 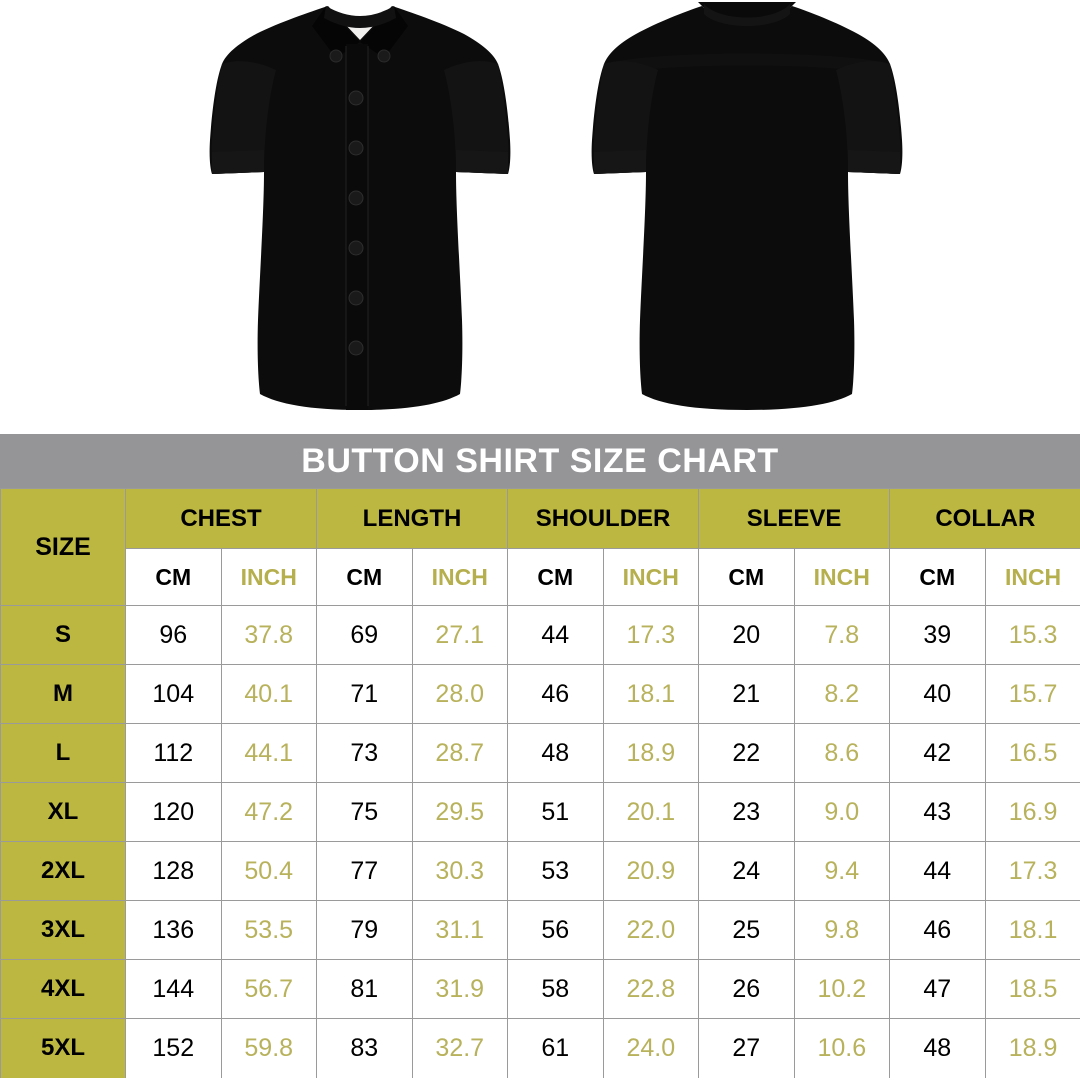 What do you see at coordinates (221, 518) in the screenshot?
I see `header-group-chest: CHEST` at bounding box center [221, 518].